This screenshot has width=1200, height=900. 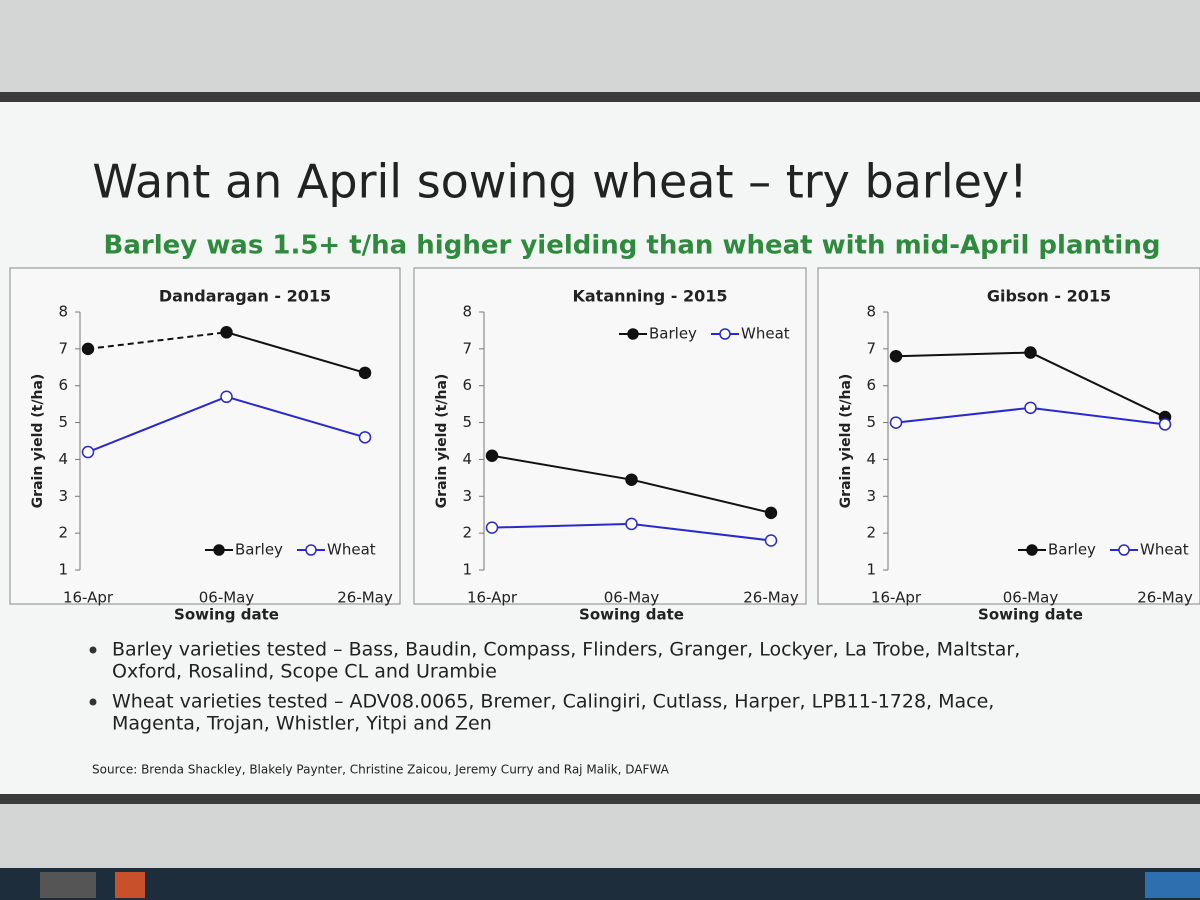 What do you see at coordinates (600, 799) in the screenshot?
I see `slide-bottom-border` at bounding box center [600, 799].